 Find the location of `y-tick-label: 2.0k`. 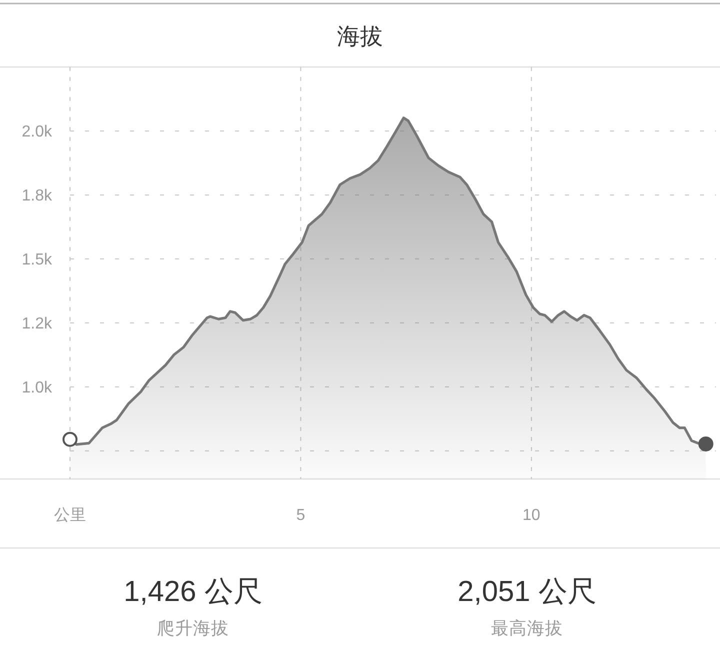

y-tick-label: 2.0k is located at coordinates (37, 131).